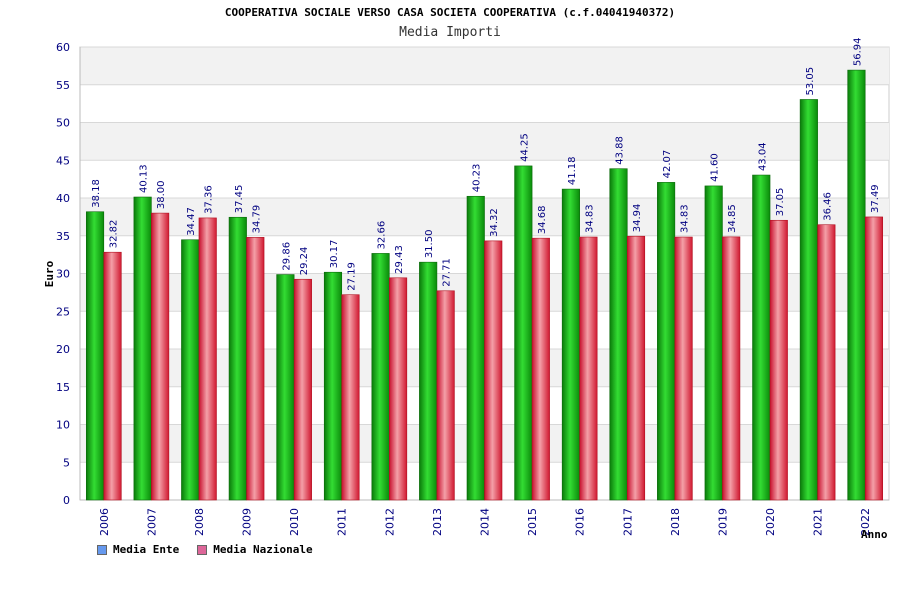 The width and height of the screenshot is (900, 600). What do you see at coordinates (437, 522) in the screenshot?
I see `x-tick-label: 2013` at bounding box center [437, 522].